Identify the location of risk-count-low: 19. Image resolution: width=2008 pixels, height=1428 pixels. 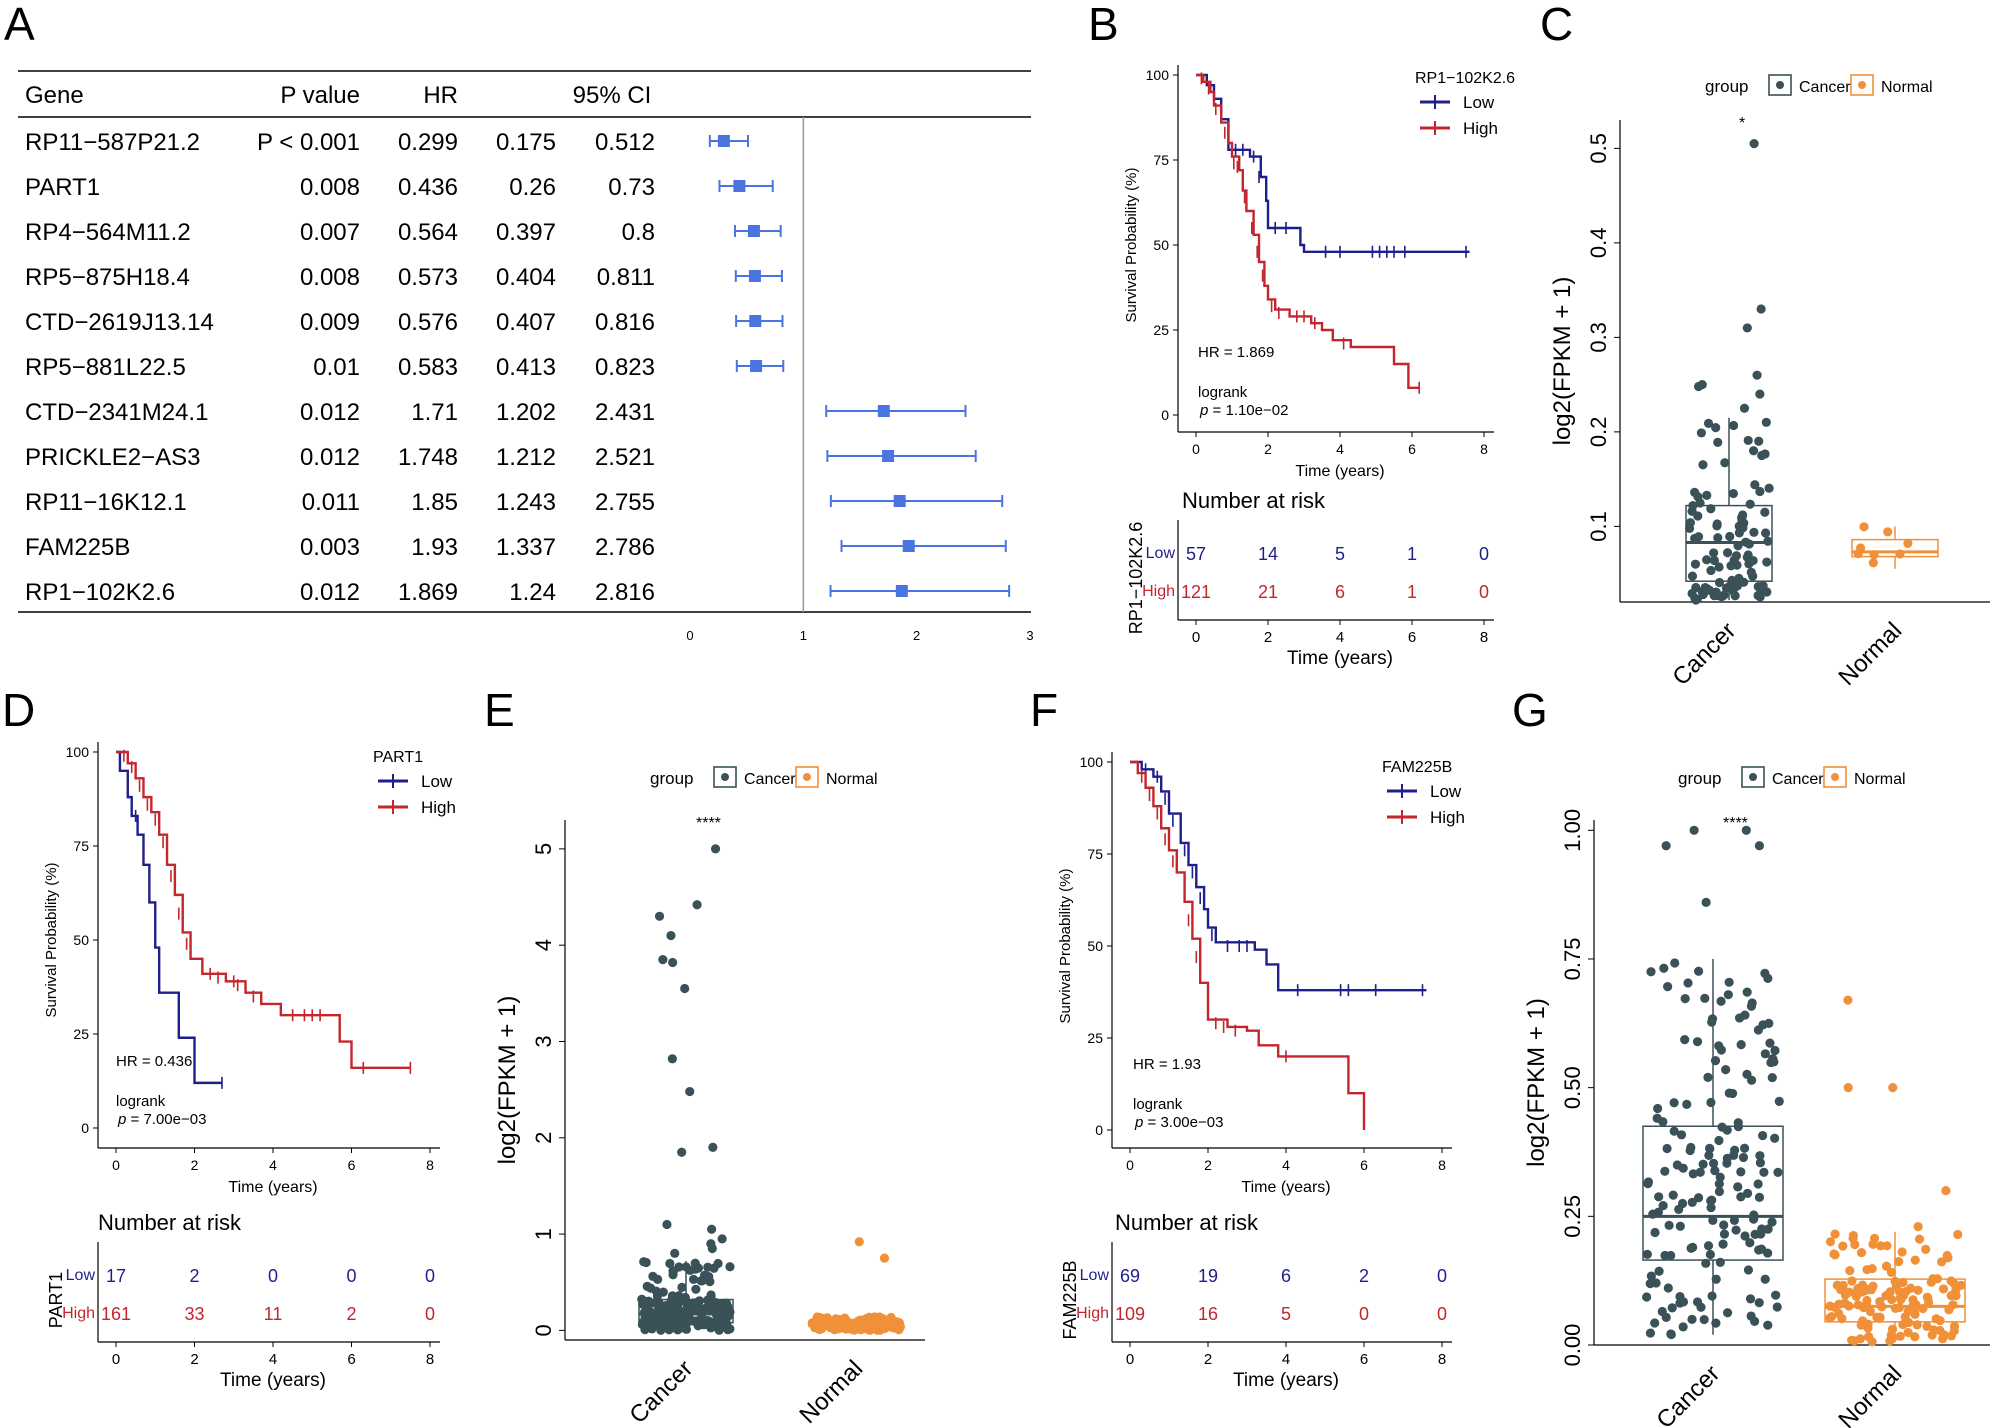
(1208, 1276).